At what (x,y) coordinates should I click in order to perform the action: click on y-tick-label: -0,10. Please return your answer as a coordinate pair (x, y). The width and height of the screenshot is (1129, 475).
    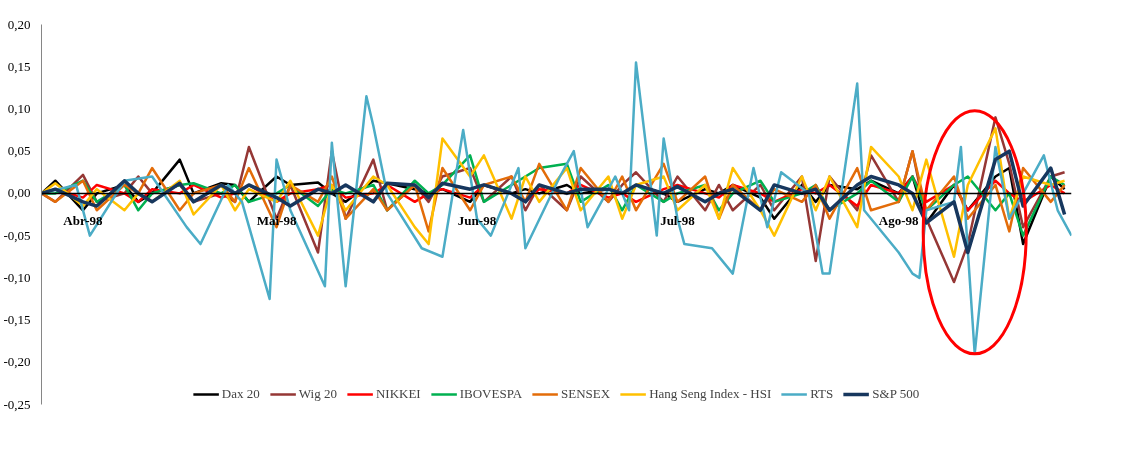
    Looking at the image, I should click on (17, 277).